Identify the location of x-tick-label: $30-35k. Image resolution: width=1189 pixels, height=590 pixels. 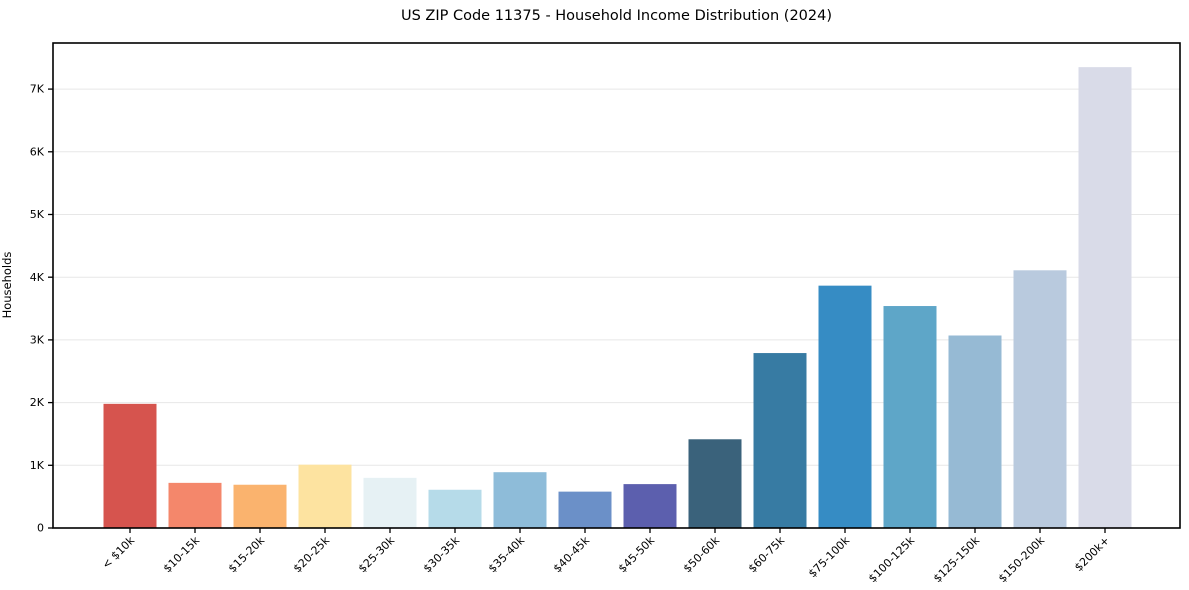
(442, 554).